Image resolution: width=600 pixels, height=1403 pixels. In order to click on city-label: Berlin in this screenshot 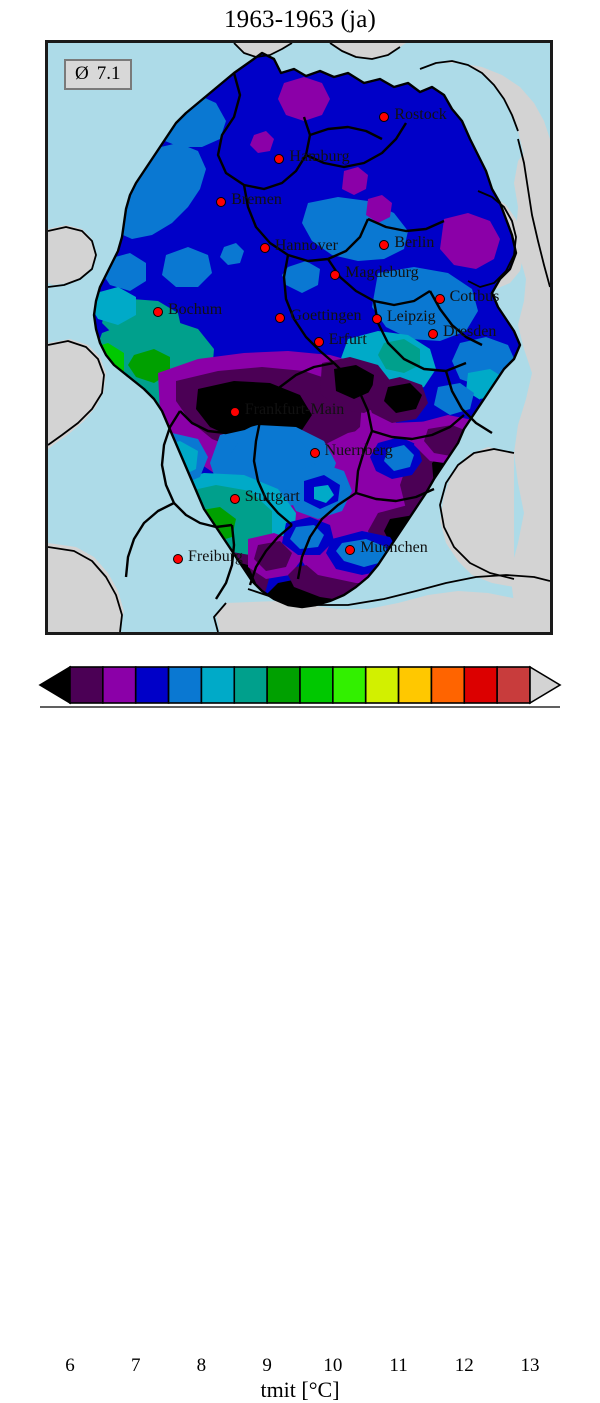, I will do `click(414, 242)`.